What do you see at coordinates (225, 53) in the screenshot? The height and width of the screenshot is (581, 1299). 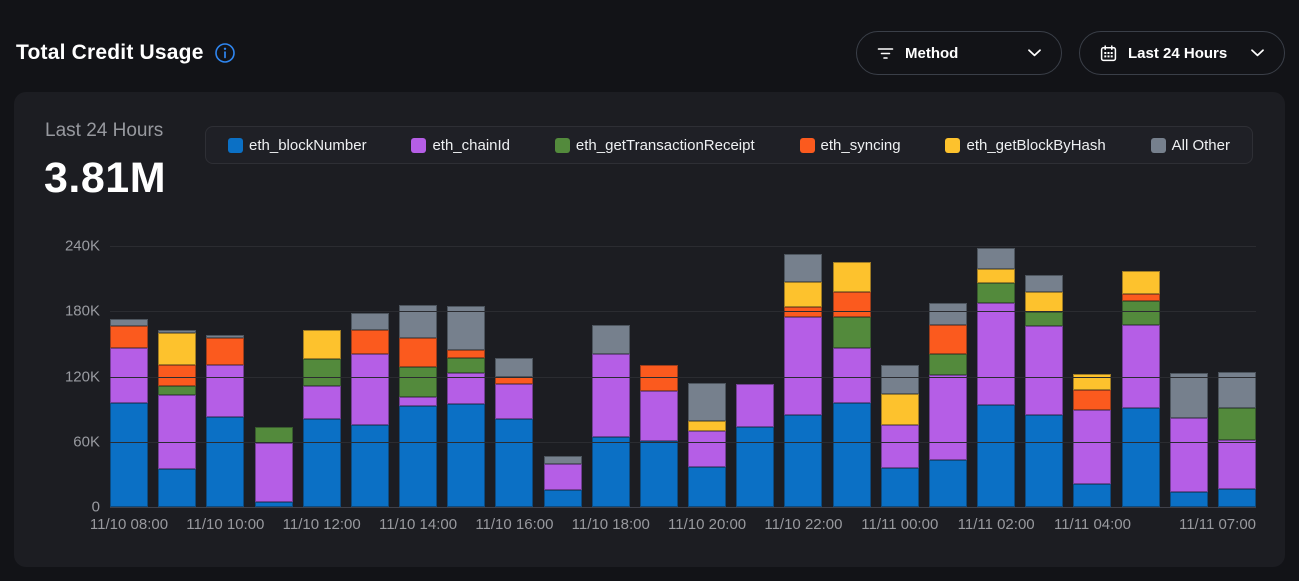 I see `info-icon` at bounding box center [225, 53].